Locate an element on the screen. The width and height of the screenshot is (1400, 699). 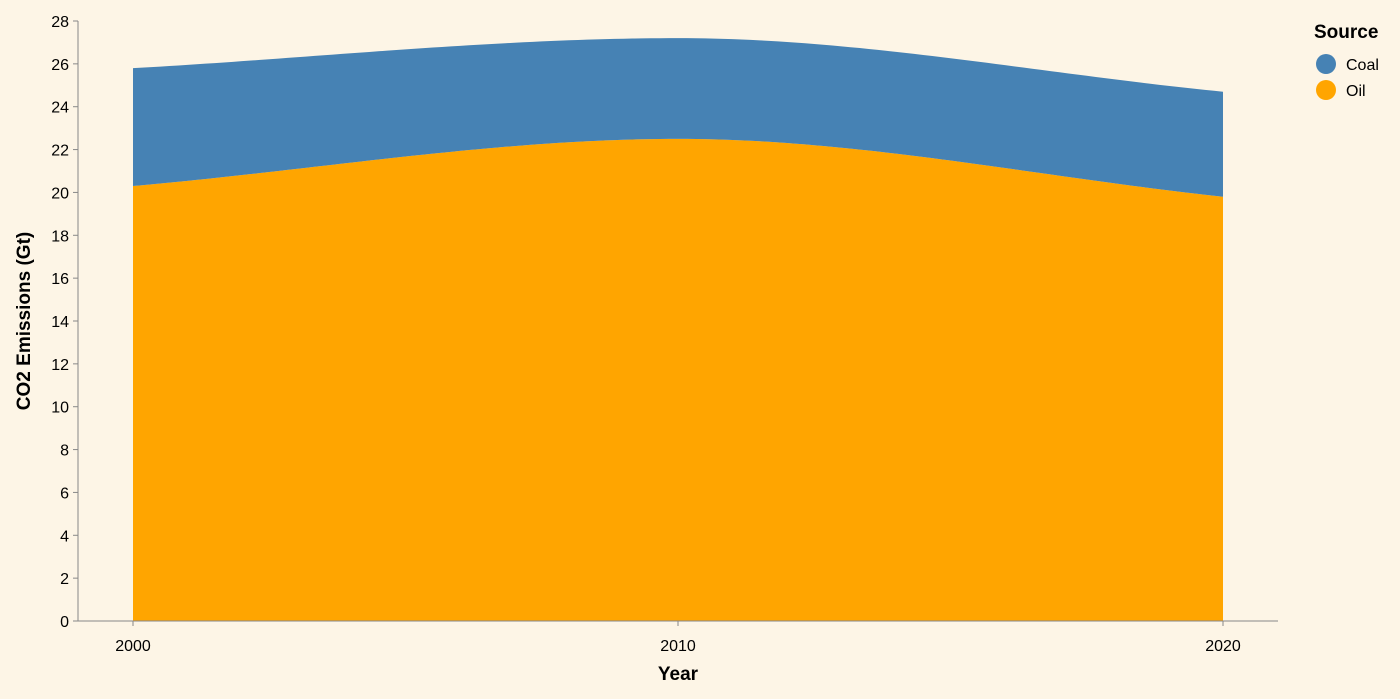
y-tick-label: 4 is located at coordinates (64, 536).